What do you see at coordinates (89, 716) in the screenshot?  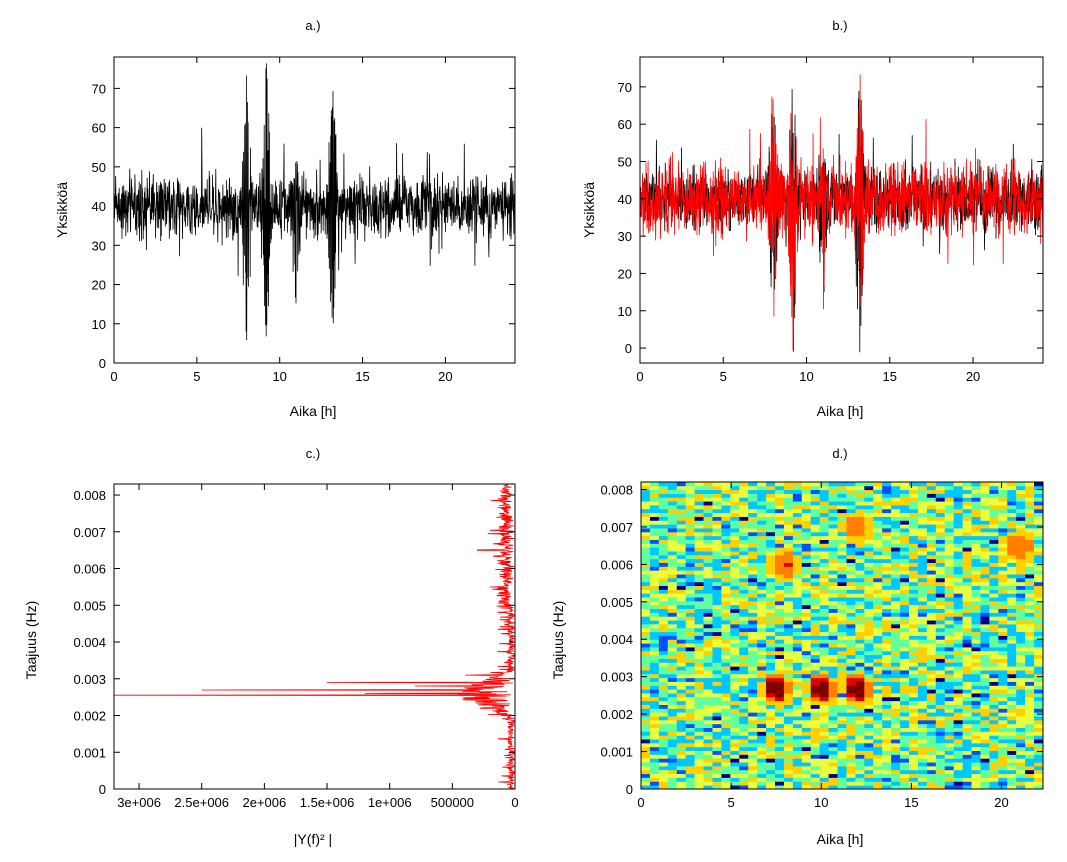 I see `panel-c-ytick-label: 0.002` at bounding box center [89, 716].